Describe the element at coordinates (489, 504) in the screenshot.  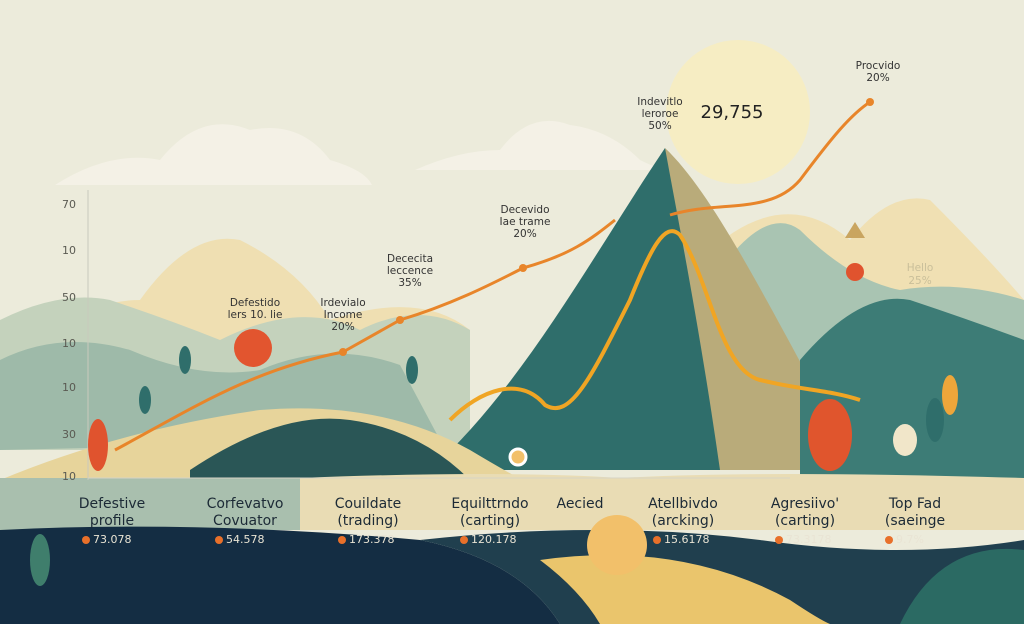
I see `category-label: Equilttrndo` at that location.